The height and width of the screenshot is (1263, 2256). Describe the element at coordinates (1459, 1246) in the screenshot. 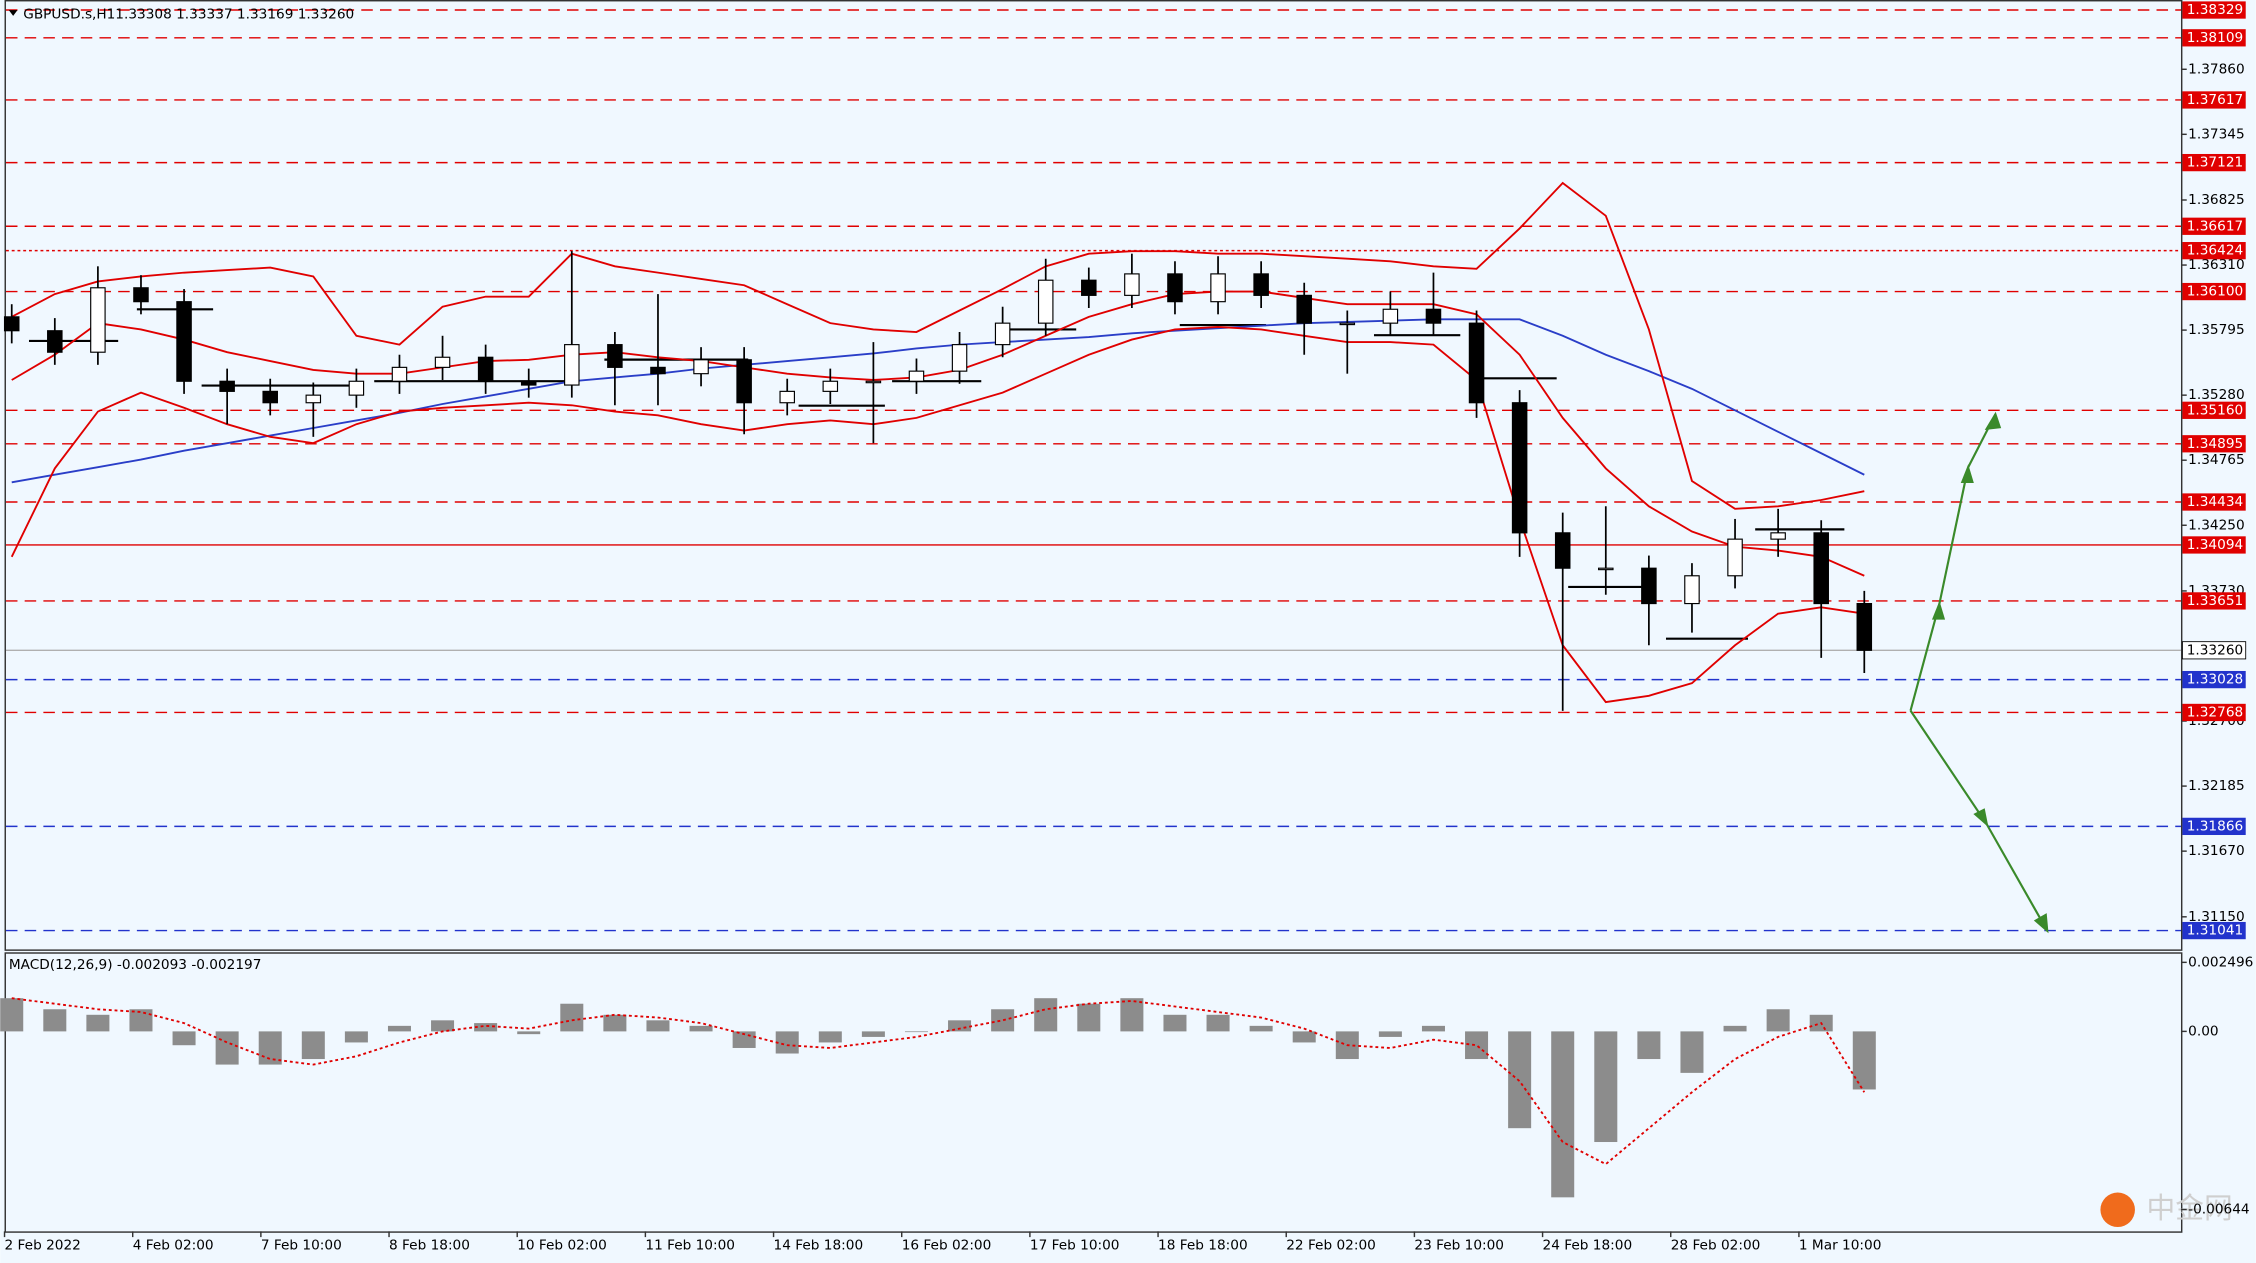

I see `x-tick-label: 23 Feb 10:00` at that location.